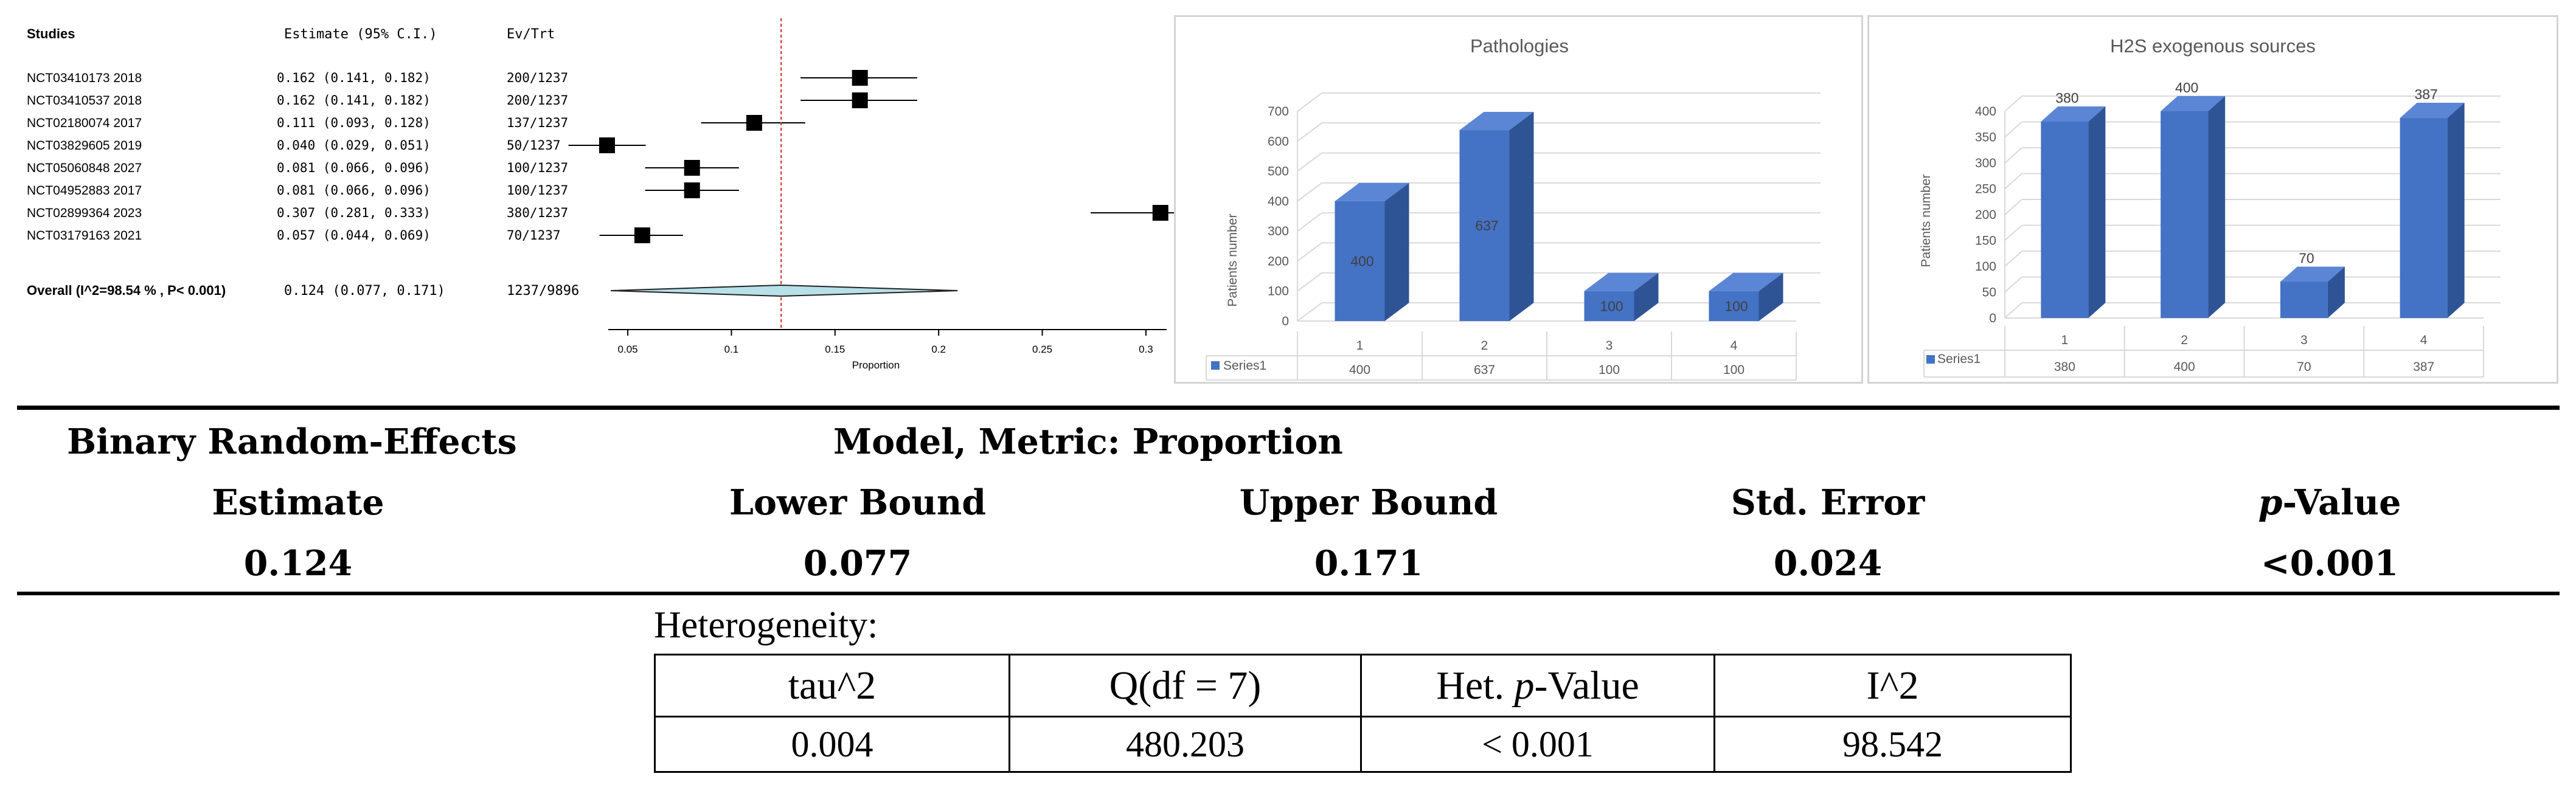 The width and height of the screenshot is (2576, 785). What do you see at coordinates (354, 123) in the screenshot?
I see `study-ci: 0.111 (0.093, 0.128)` at bounding box center [354, 123].